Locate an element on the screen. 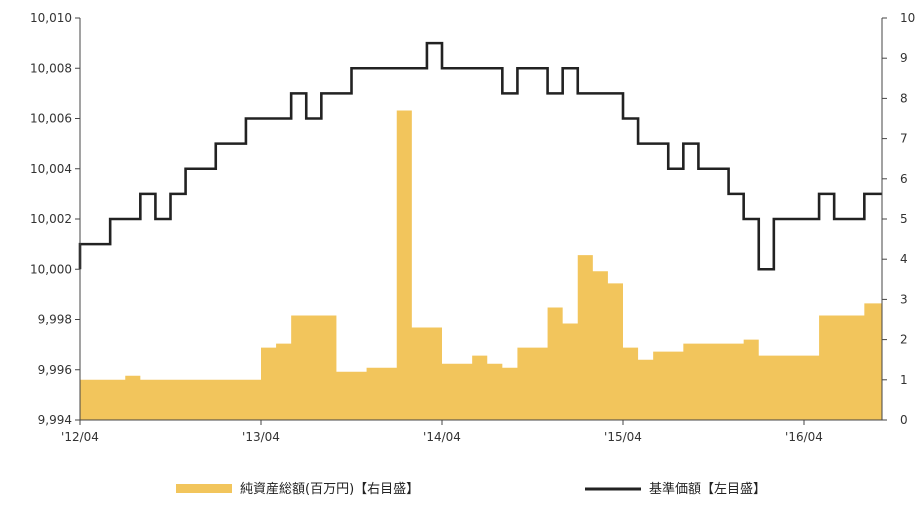 The image size is (915, 507). x-axis: '12/04 '13/04 '14/04 '15/04 '16/04 is located at coordinates (471, 431).